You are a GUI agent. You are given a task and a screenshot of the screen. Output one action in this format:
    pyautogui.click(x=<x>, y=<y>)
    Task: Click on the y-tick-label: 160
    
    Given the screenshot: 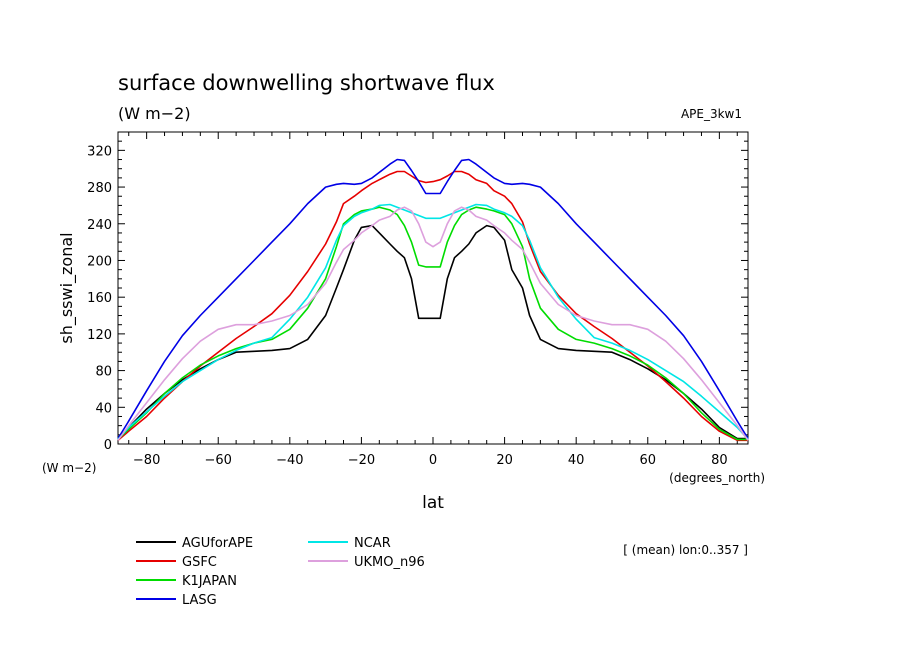 What is the action you would take?
    pyautogui.click(x=99, y=298)
    